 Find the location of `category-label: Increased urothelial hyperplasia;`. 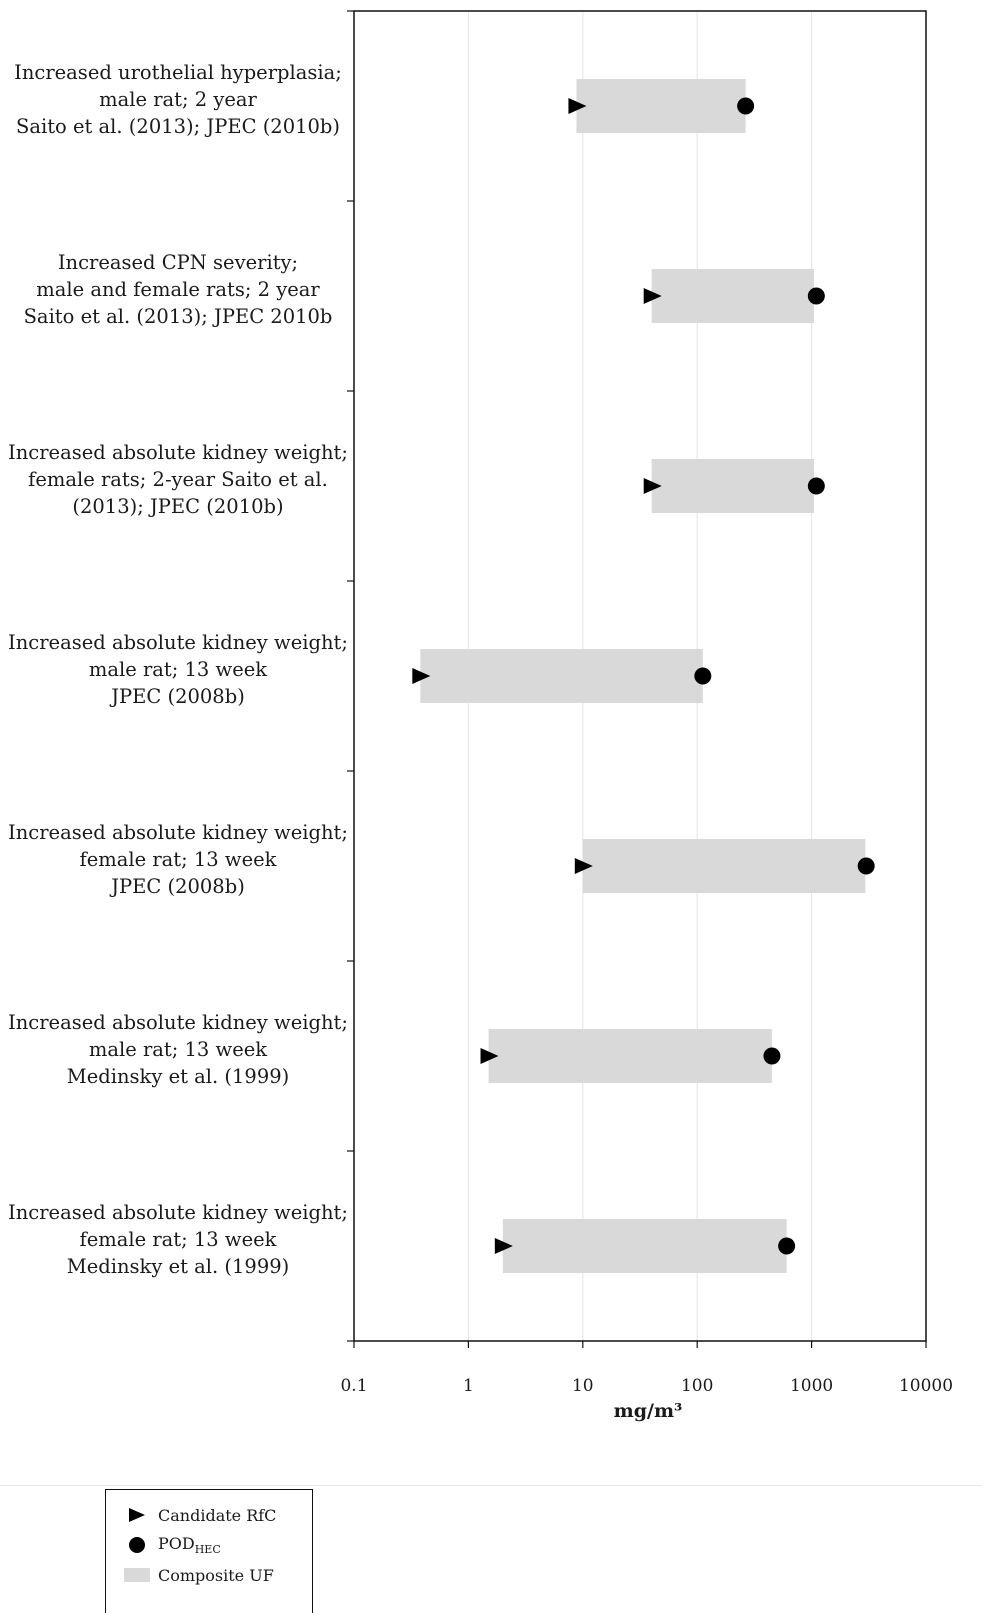

category-label: Increased urothelial hyperplasia; is located at coordinates (178, 72).